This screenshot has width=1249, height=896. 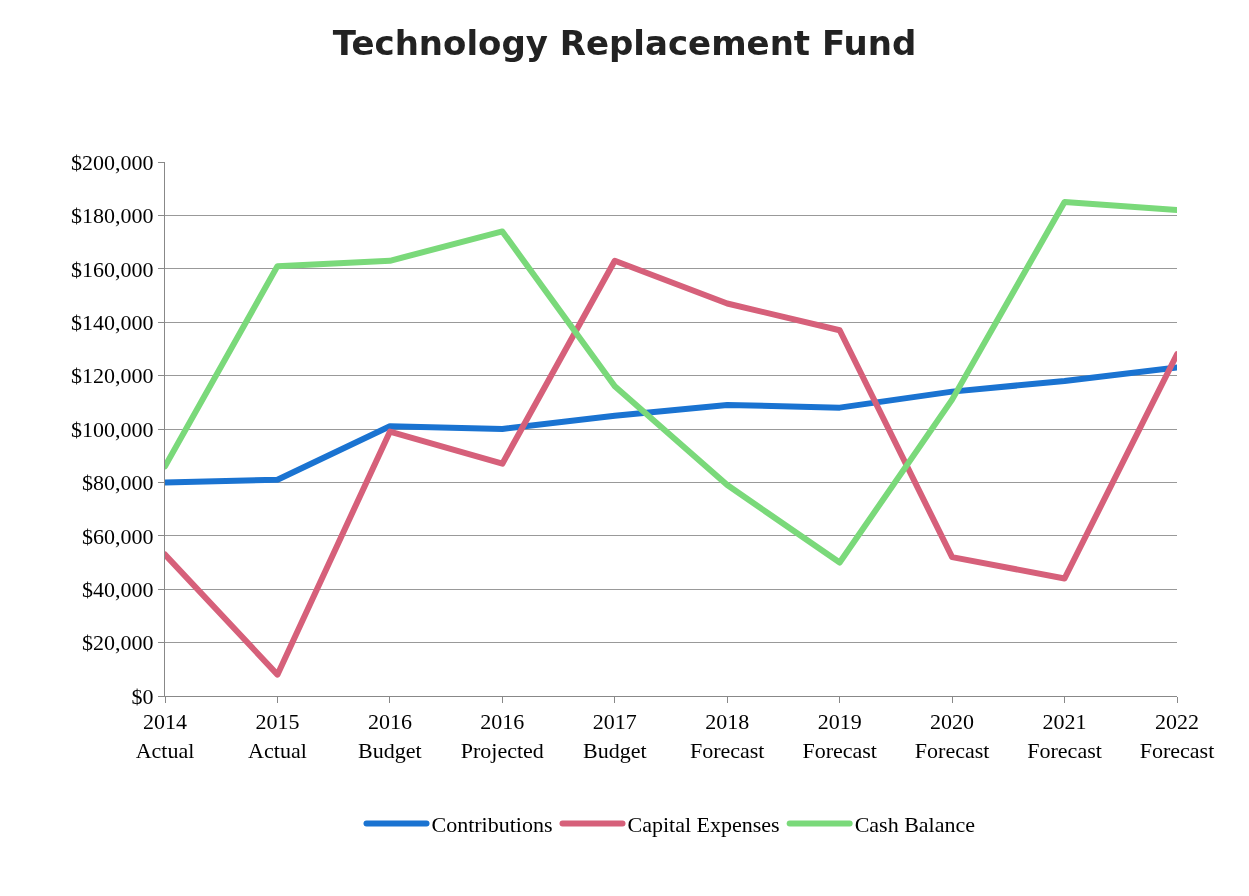 What do you see at coordinates (277, 736) in the screenshot?
I see `x-tick-label: 2015 Actual` at bounding box center [277, 736].